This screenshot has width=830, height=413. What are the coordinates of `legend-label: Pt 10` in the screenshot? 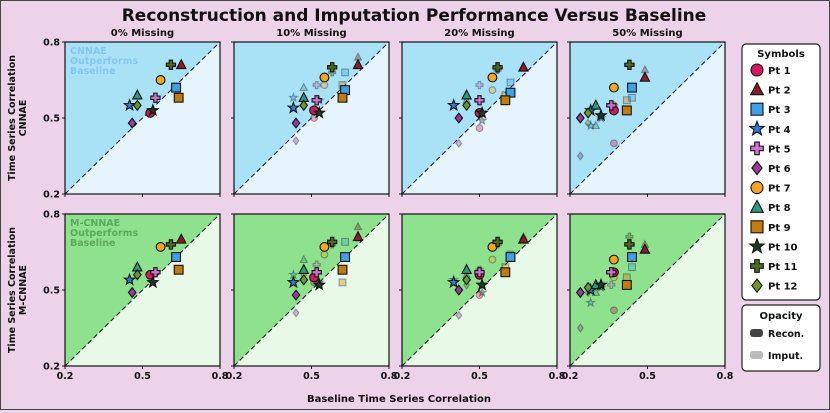 It's located at (783, 247).